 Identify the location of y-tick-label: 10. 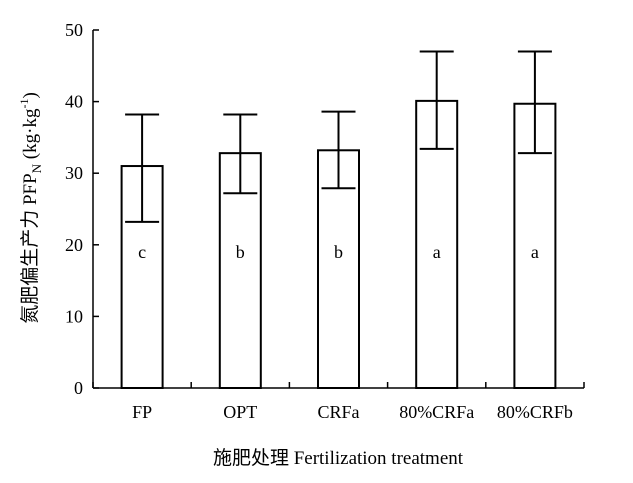
(74, 316).